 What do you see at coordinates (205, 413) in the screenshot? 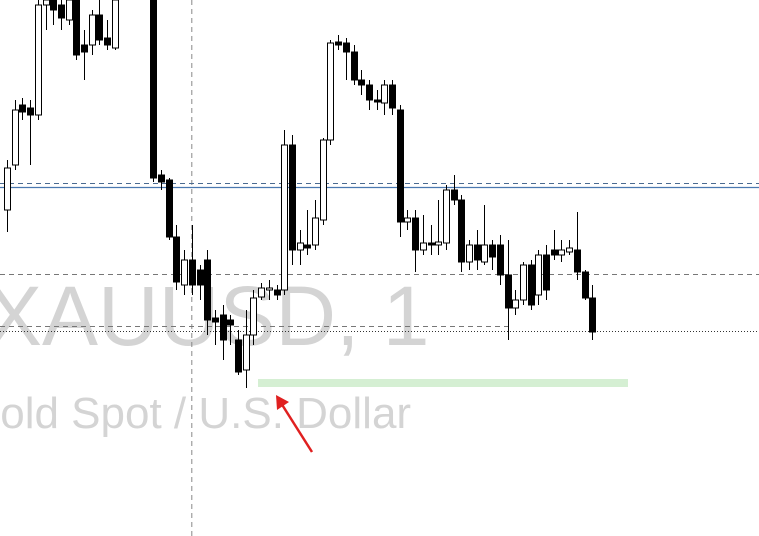
I see `description-watermark: Gold Spot / U.S. Dollar` at bounding box center [205, 413].